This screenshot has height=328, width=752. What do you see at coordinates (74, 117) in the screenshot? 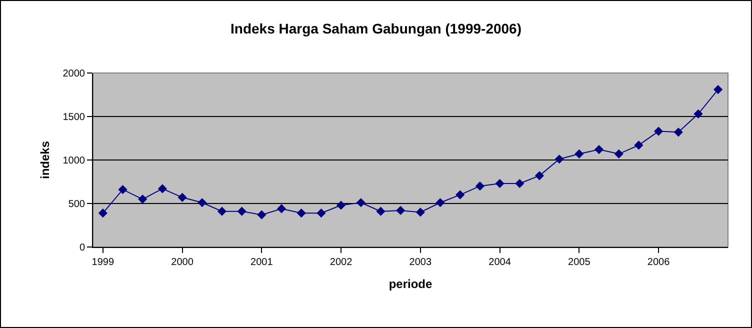
I see `y-tick-label: 1500` at bounding box center [74, 117].